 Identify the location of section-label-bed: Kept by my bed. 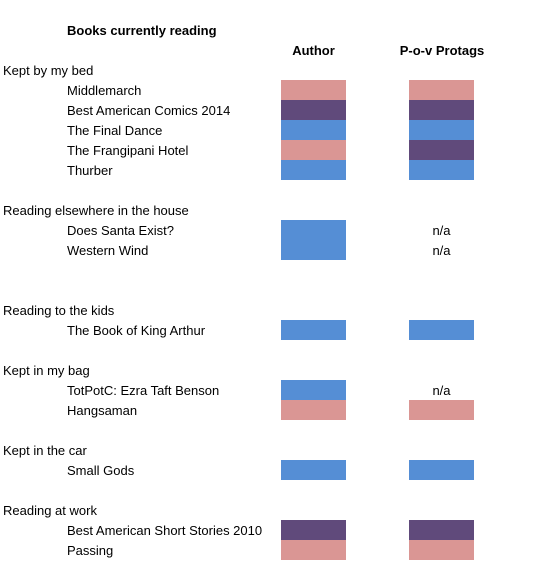
(48, 70).